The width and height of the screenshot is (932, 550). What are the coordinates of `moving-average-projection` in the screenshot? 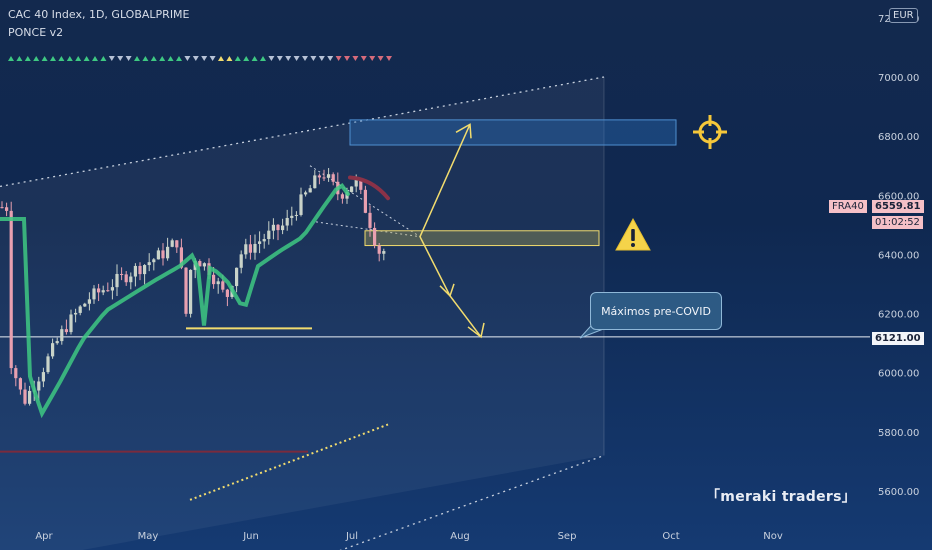 It's located at (369, 188).